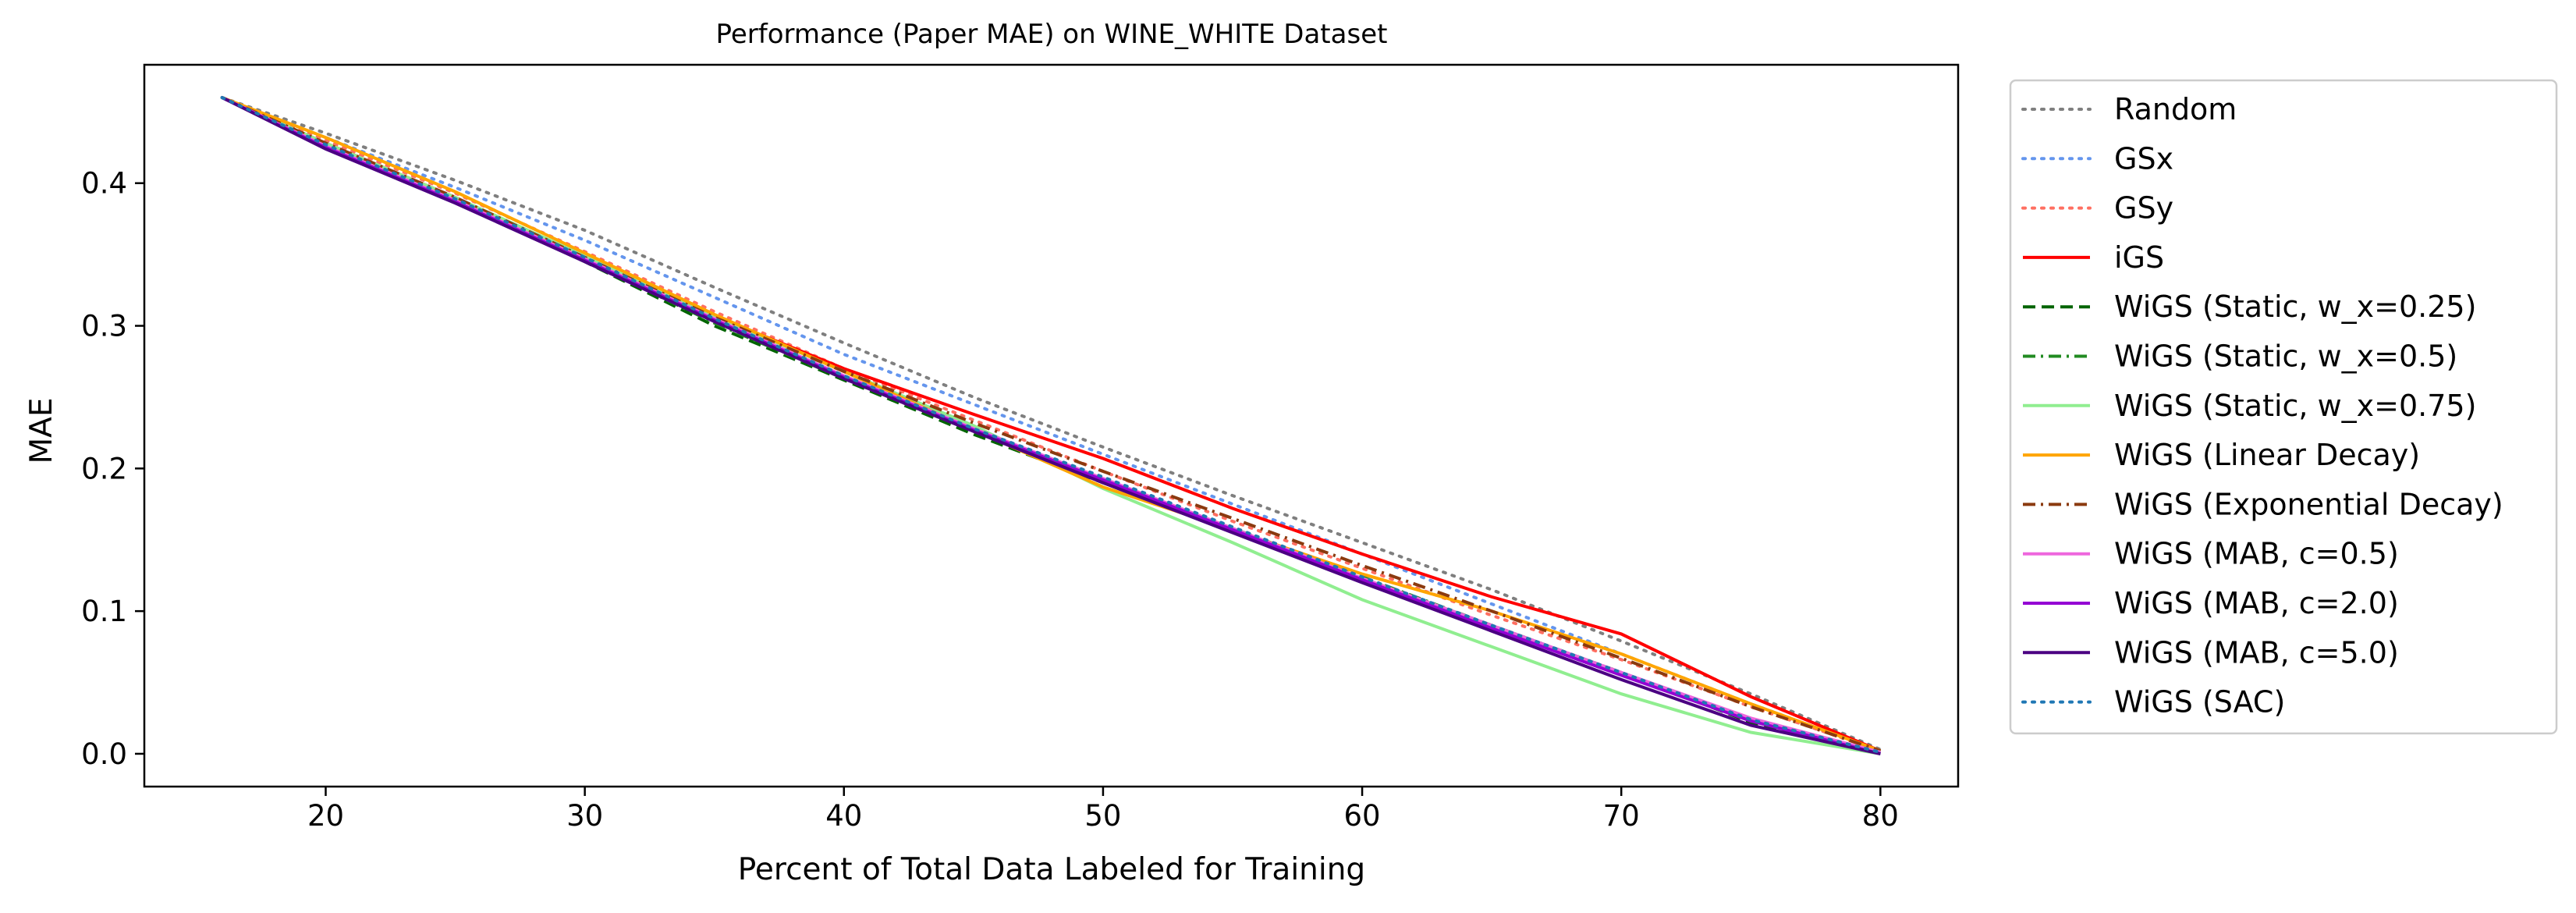 The height and width of the screenshot is (913, 2576). I want to click on x-tick-label: 80, so click(1880, 816).